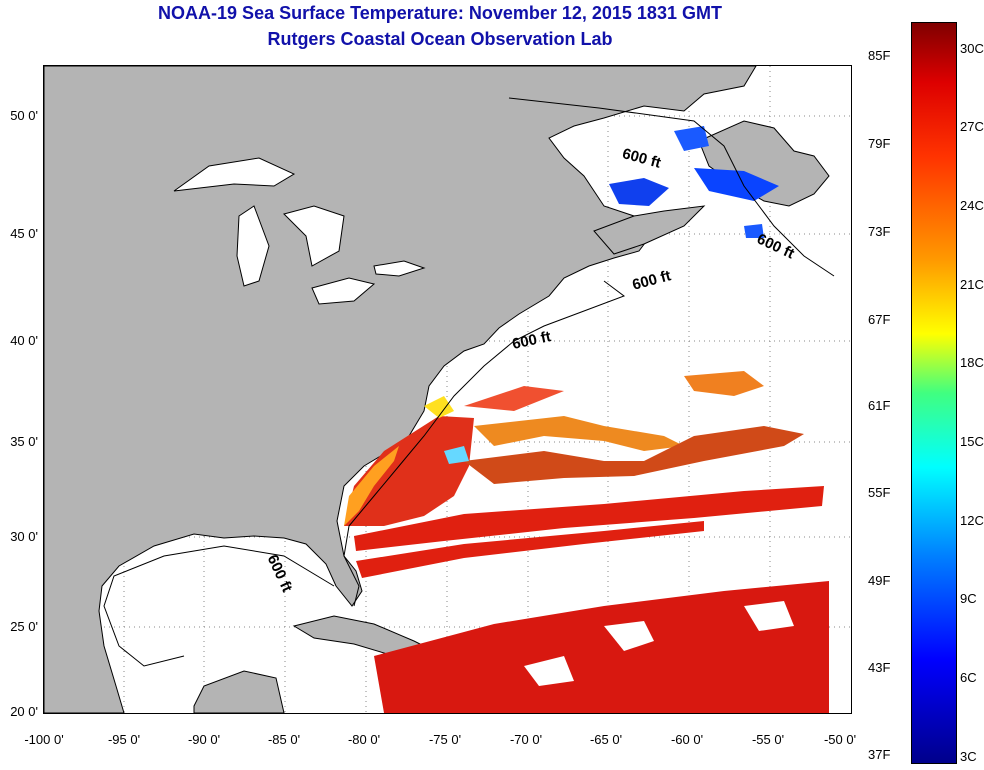 The height and width of the screenshot is (770, 984). What do you see at coordinates (972, 362) in the screenshot?
I see `colorbar-label-c: 18C` at bounding box center [972, 362].